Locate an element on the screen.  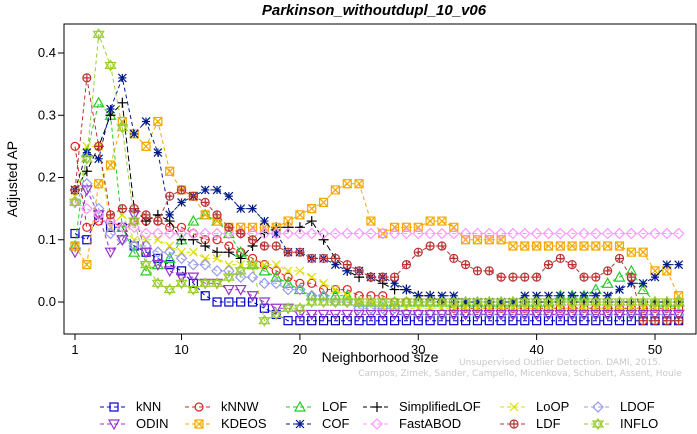
legend-label-loop: LoOP is located at coordinates (552, 406).